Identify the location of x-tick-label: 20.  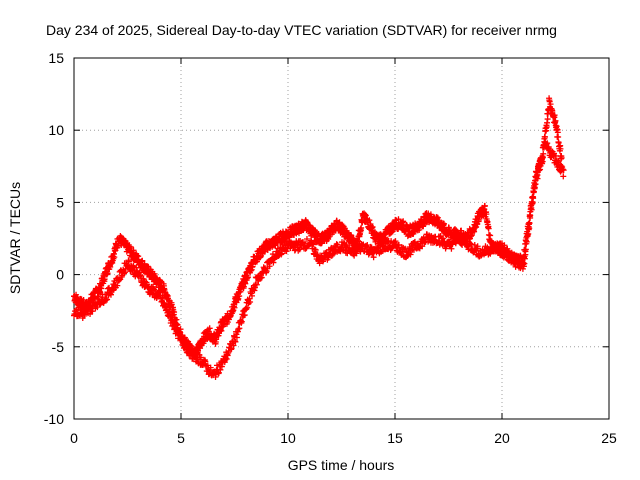
(502, 438).